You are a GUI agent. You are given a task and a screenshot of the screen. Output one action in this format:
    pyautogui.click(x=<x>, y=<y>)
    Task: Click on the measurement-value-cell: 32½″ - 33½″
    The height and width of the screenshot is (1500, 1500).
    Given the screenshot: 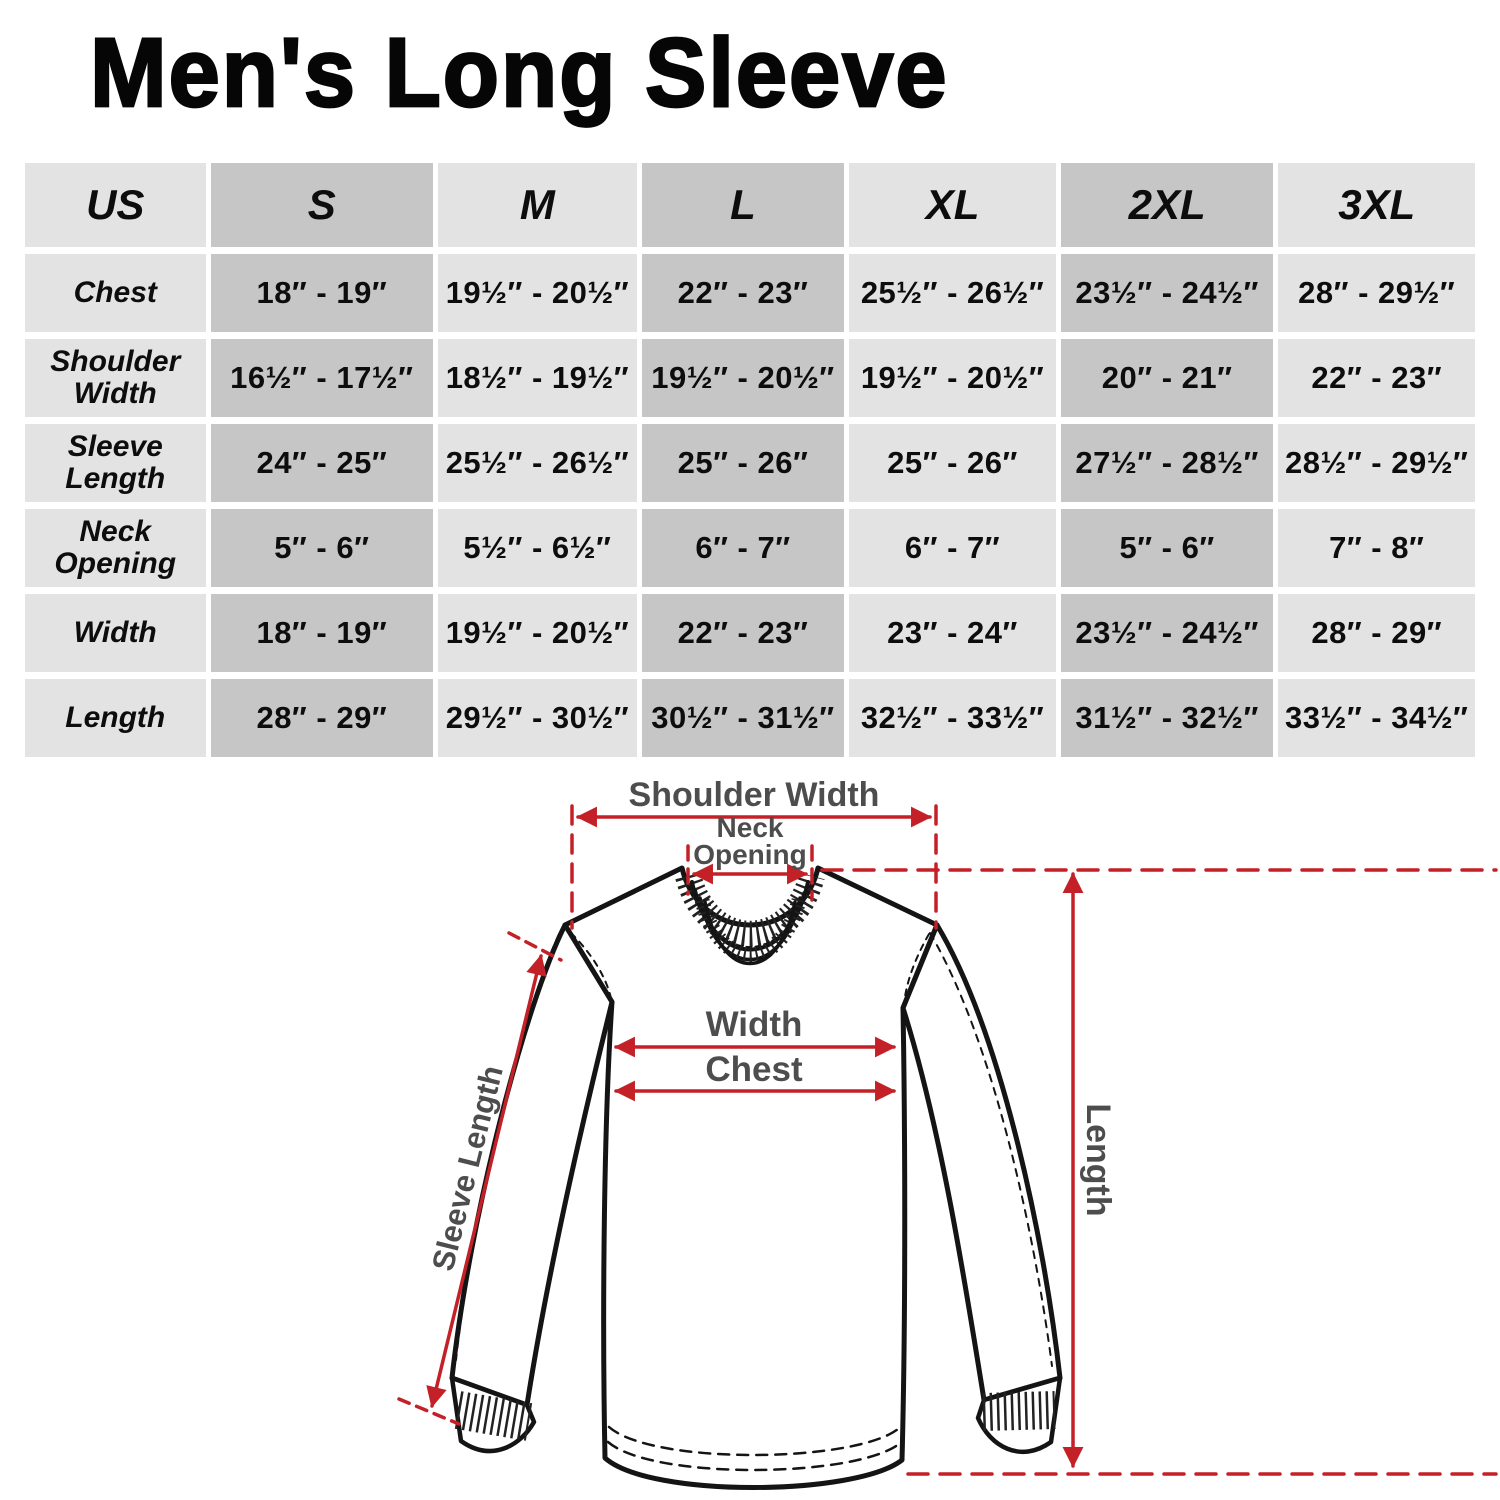 What is the action you would take?
    pyautogui.click(x=952, y=718)
    